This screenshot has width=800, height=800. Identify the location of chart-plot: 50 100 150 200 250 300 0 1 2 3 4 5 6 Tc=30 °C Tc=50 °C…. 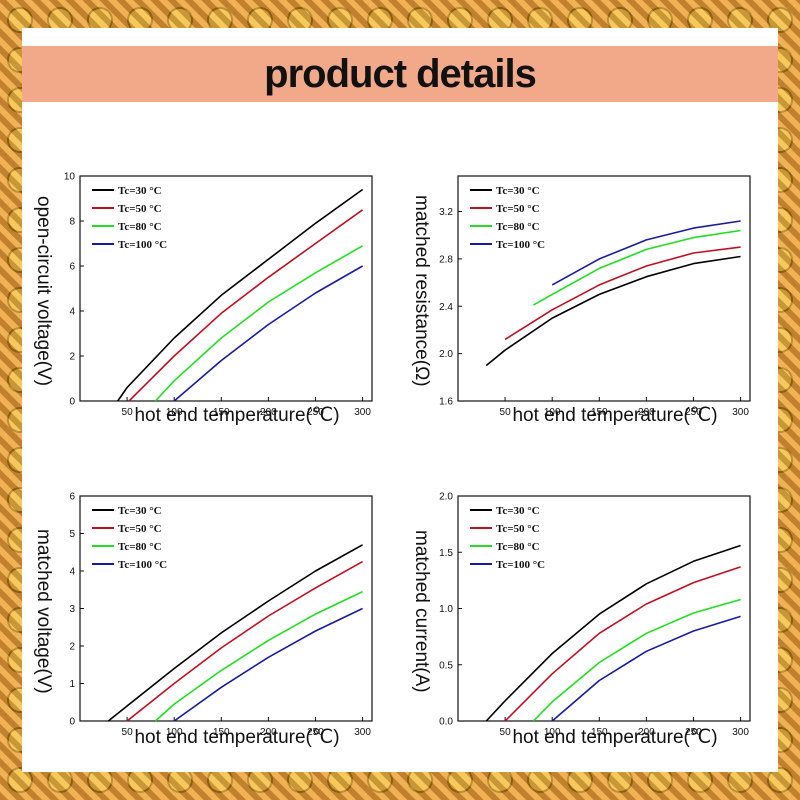
(221, 615).